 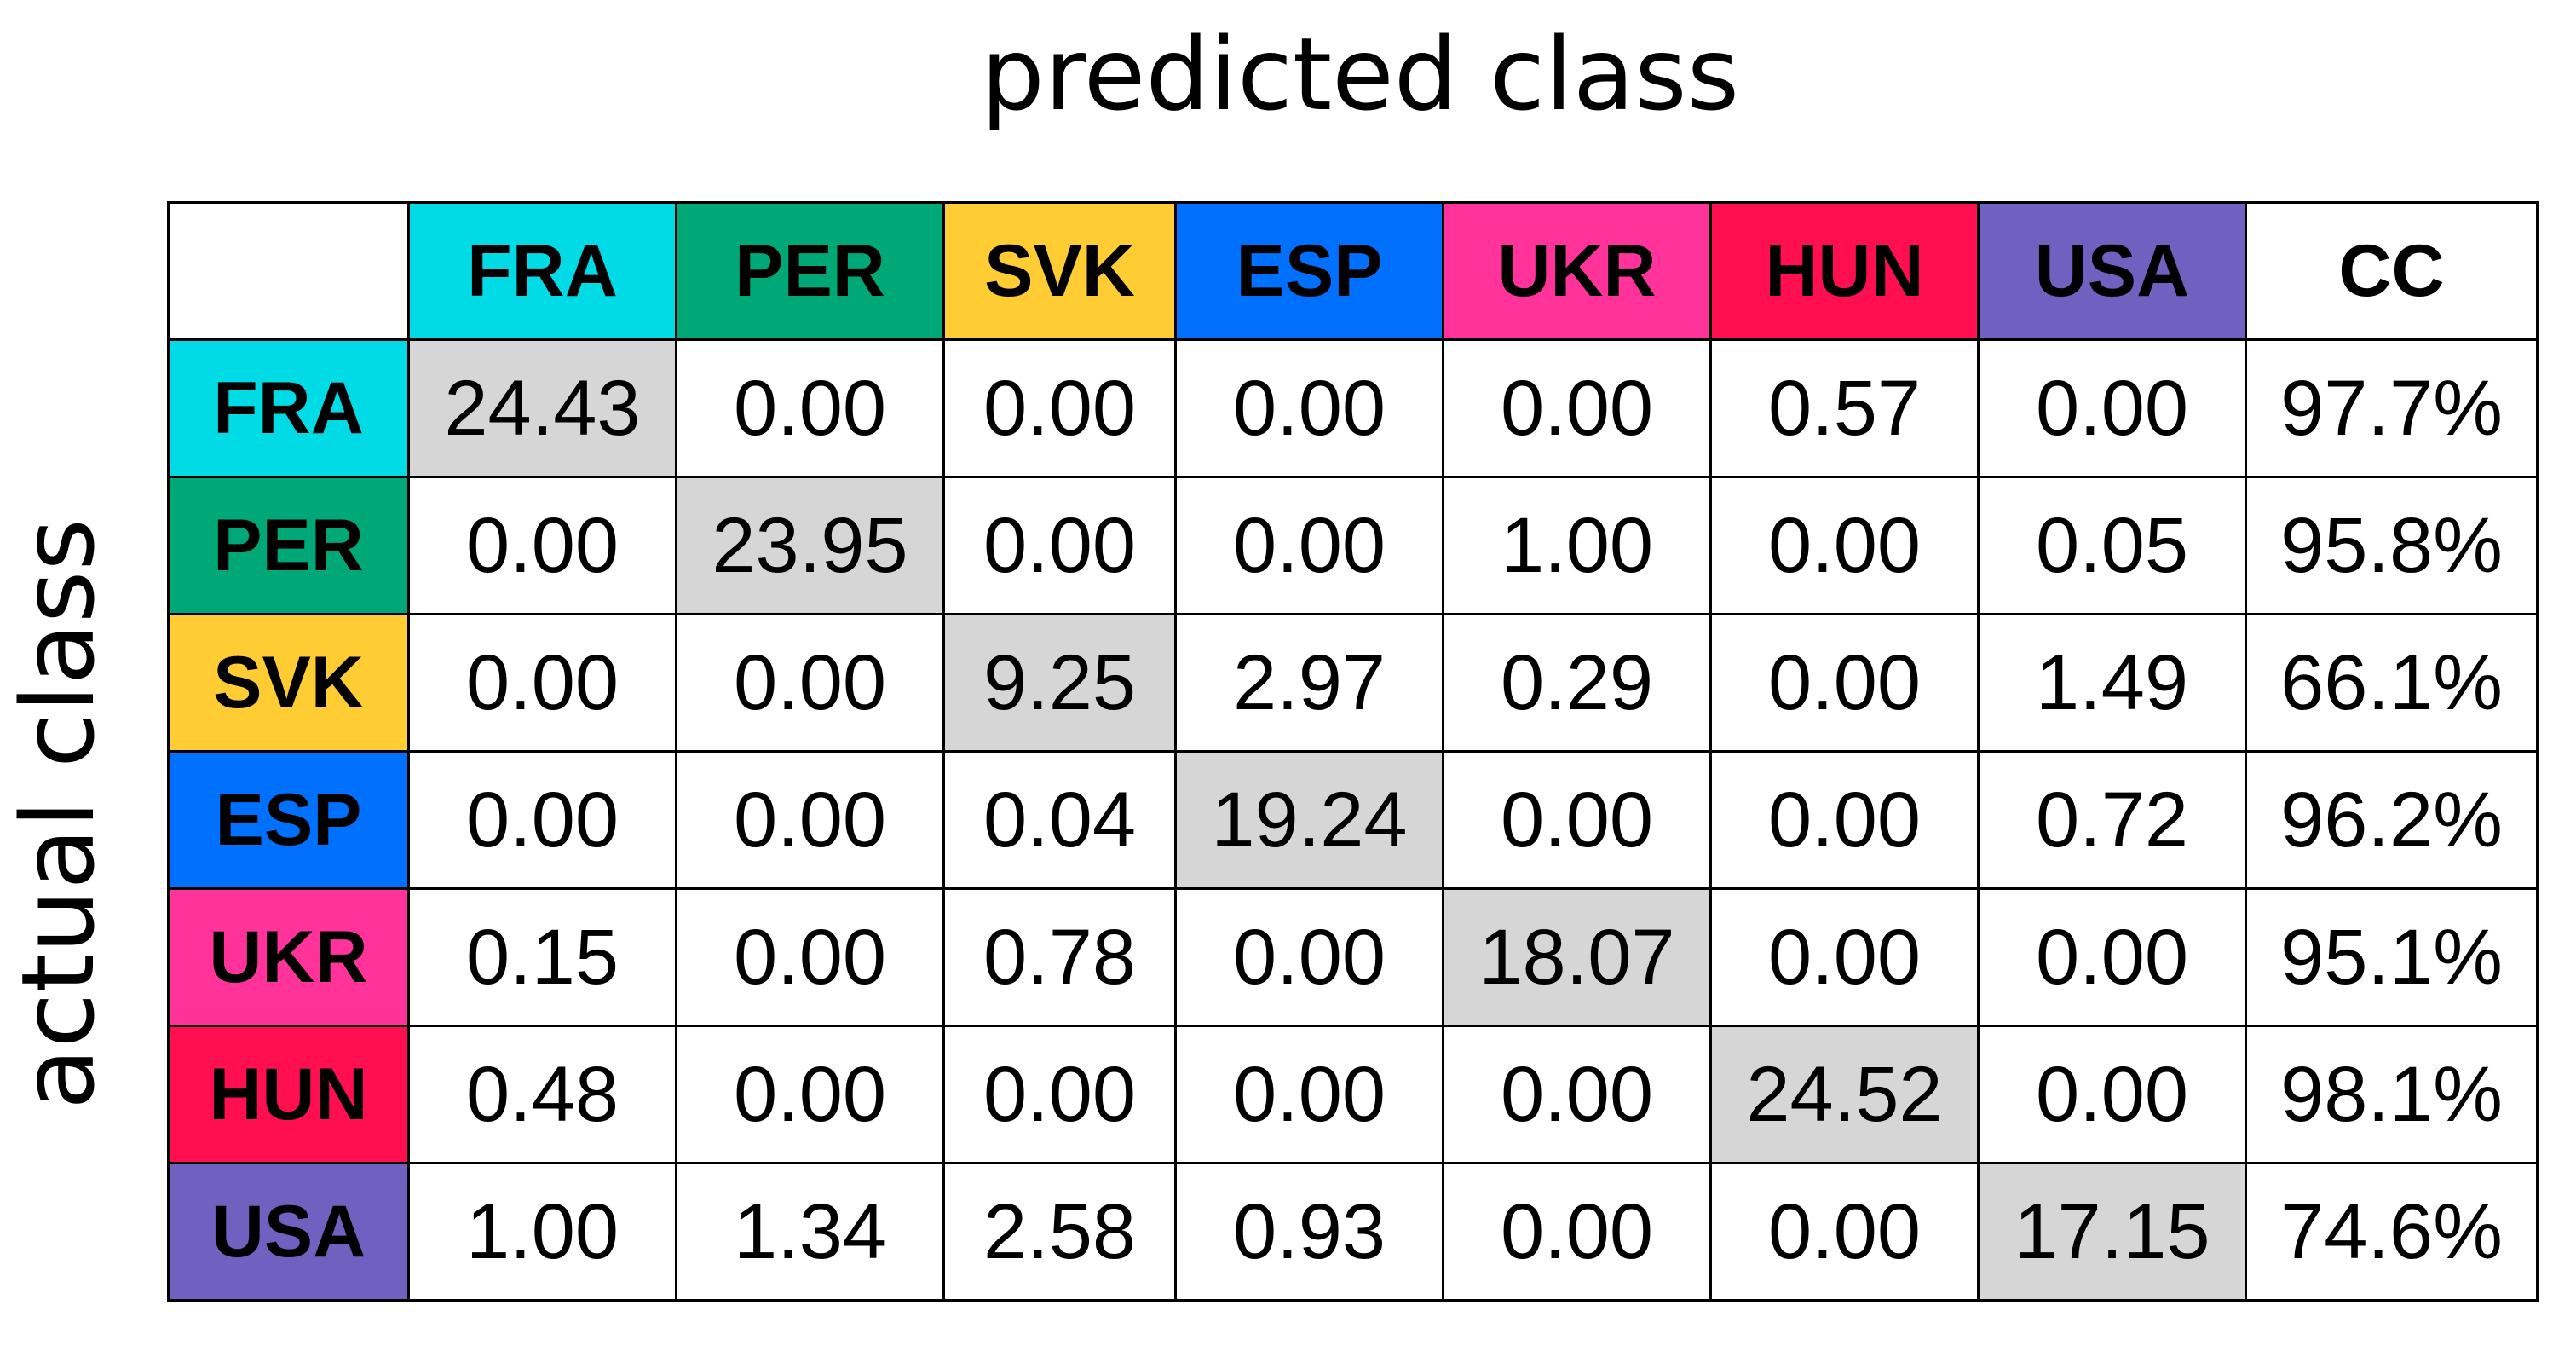 What do you see at coordinates (1577, 1094) in the screenshot?
I see `matrix-cell-hun-ukr: 0.00` at bounding box center [1577, 1094].